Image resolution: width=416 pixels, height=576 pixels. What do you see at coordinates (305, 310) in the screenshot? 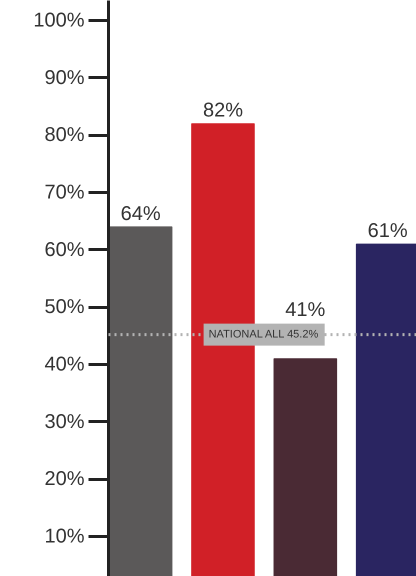
I see `data-label: 41%` at bounding box center [305, 310].